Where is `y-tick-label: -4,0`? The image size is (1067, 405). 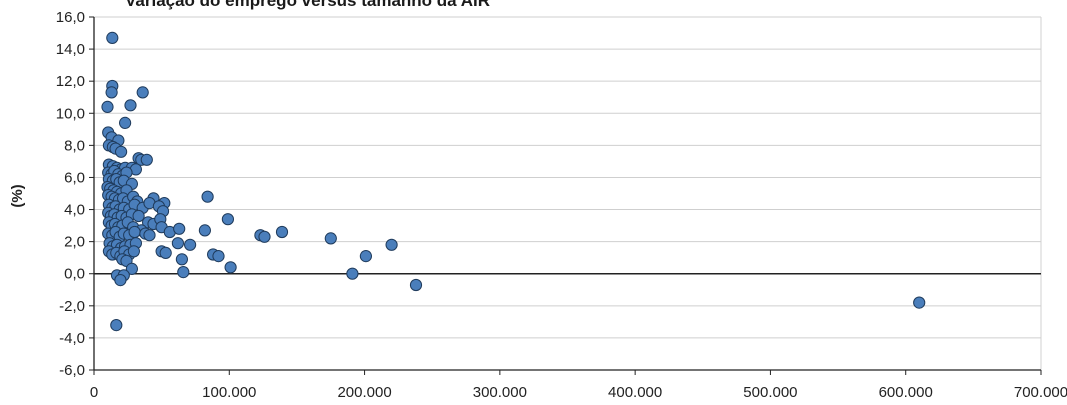 y-tick-label: -4,0 is located at coordinates (72, 338).